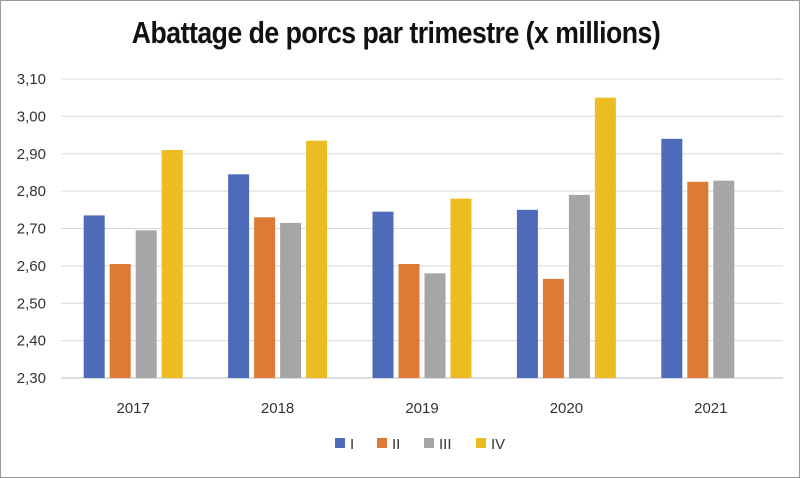 This screenshot has width=800, height=478. What do you see at coordinates (31, 378) in the screenshot?
I see `y-tick-label: 2,30` at bounding box center [31, 378].